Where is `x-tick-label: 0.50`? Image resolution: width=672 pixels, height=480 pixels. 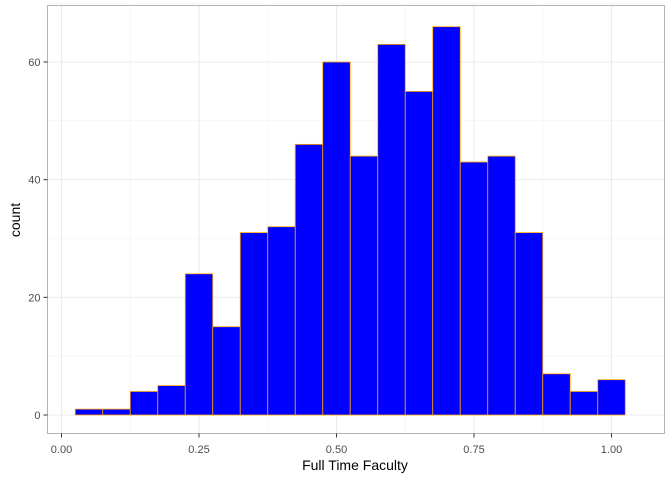 x-tick-label: 0.50 is located at coordinates (336, 450).